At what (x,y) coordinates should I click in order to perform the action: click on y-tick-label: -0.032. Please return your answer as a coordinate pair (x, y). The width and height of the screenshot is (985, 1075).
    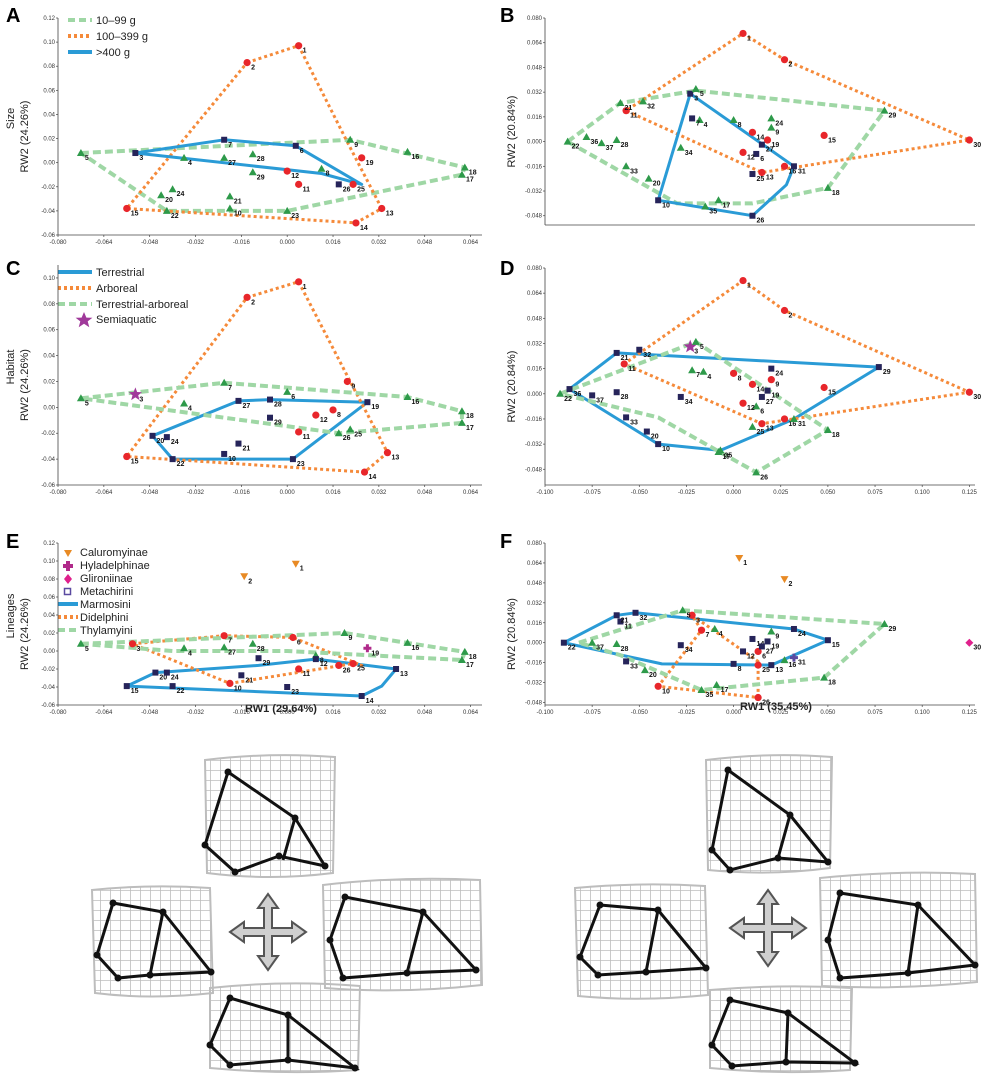
    Looking at the image, I should click on (534, 684).